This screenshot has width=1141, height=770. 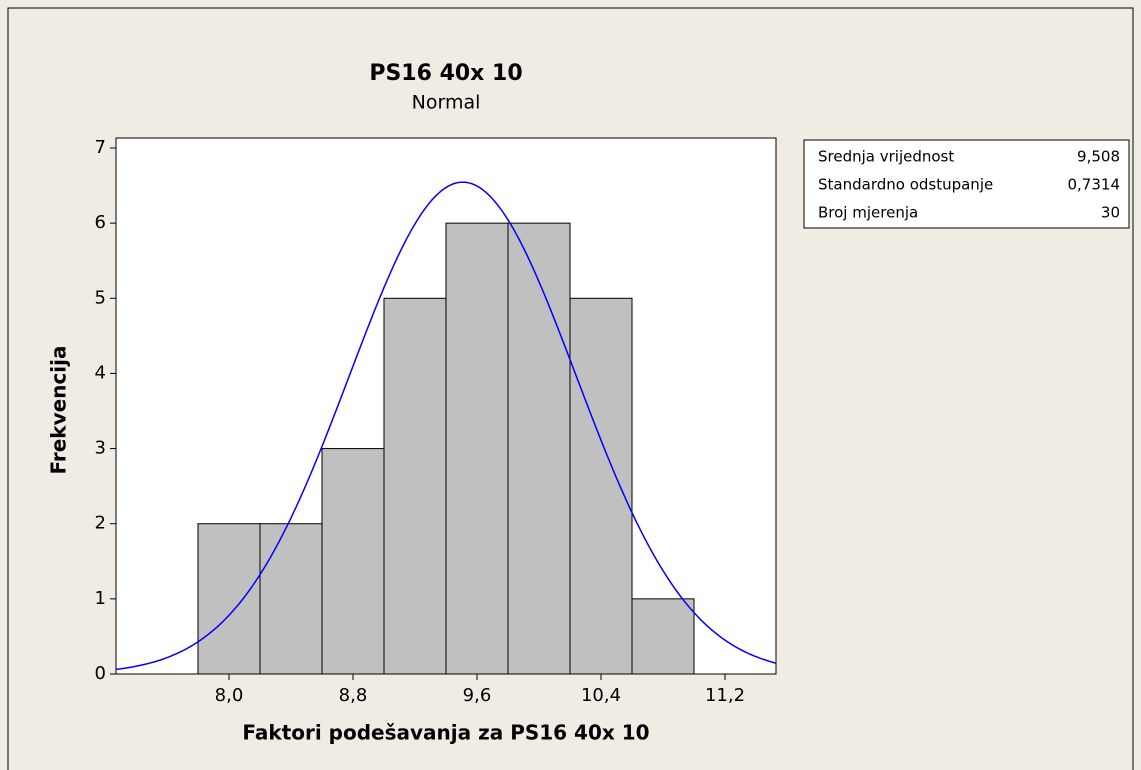 I want to click on y-tick-label: 5, so click(x=100, y=297).